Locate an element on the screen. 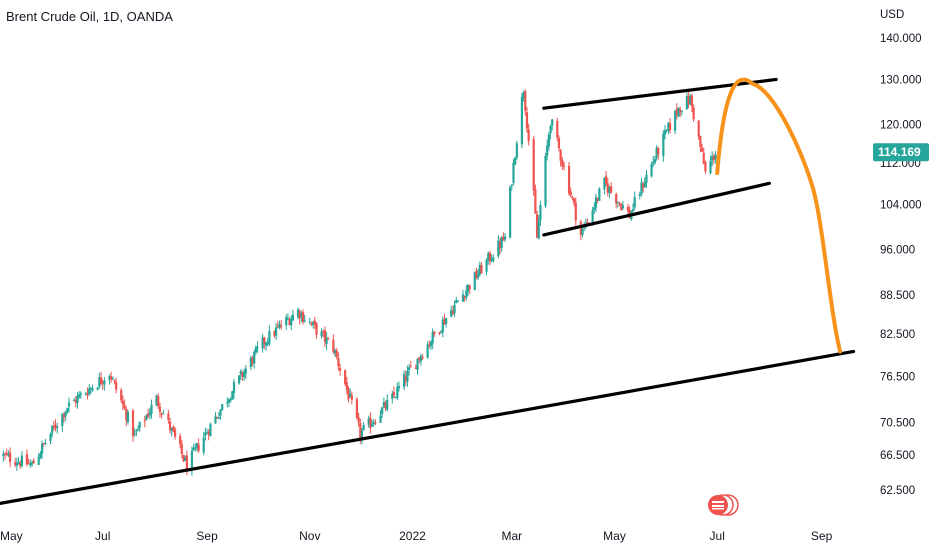 Image resolution: width=932 pixels, height=550 pixels. y-tick-label: 66.500 is located at coordinates (897, 456).